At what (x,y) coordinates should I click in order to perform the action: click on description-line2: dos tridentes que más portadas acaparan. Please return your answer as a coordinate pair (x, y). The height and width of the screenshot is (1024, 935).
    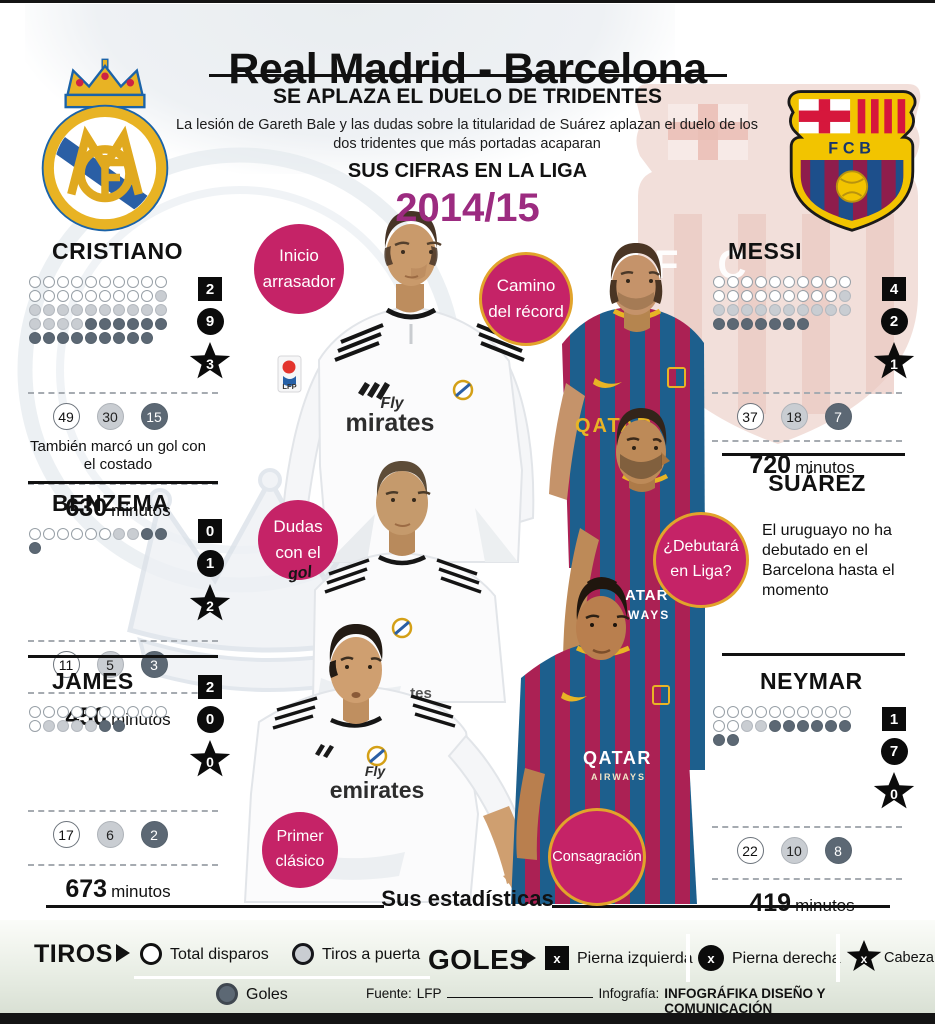
    Looking at the image, I should click on (467, 144).